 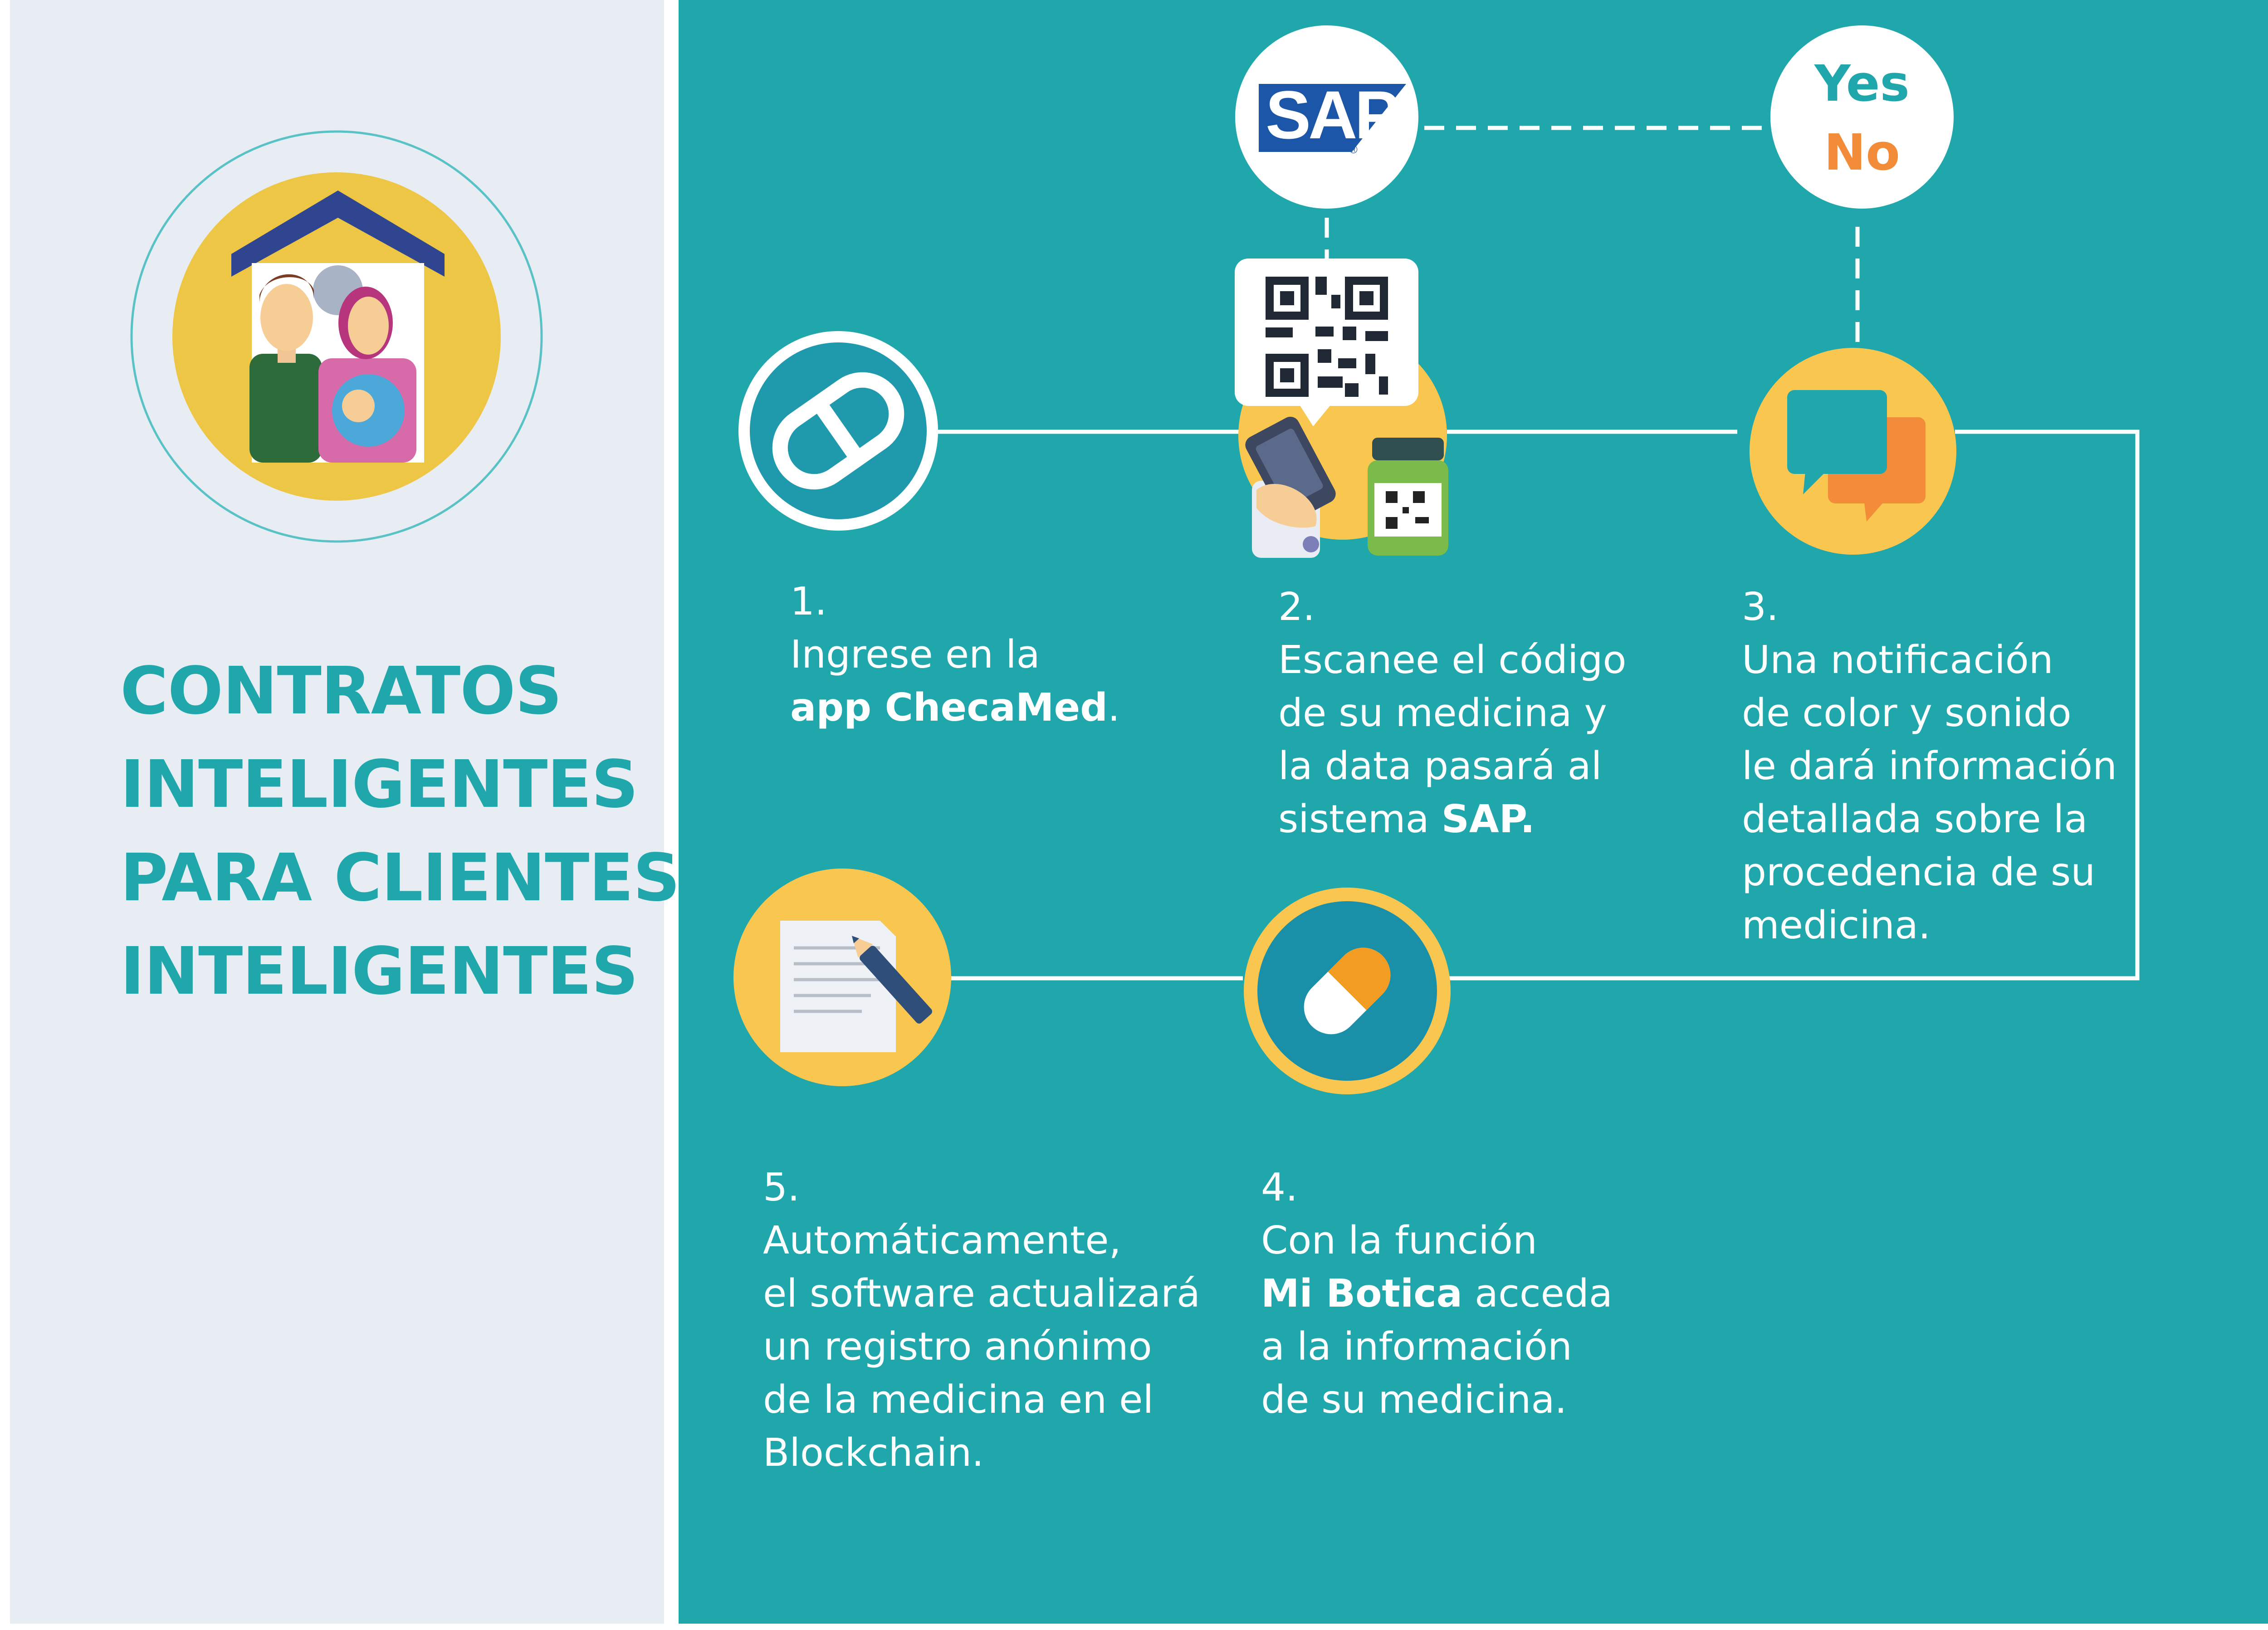 What do you see at coordinates (1440, 766) in the screenshot?
I see `step-line: la data pasará al` at bounding box center [1440, 766].